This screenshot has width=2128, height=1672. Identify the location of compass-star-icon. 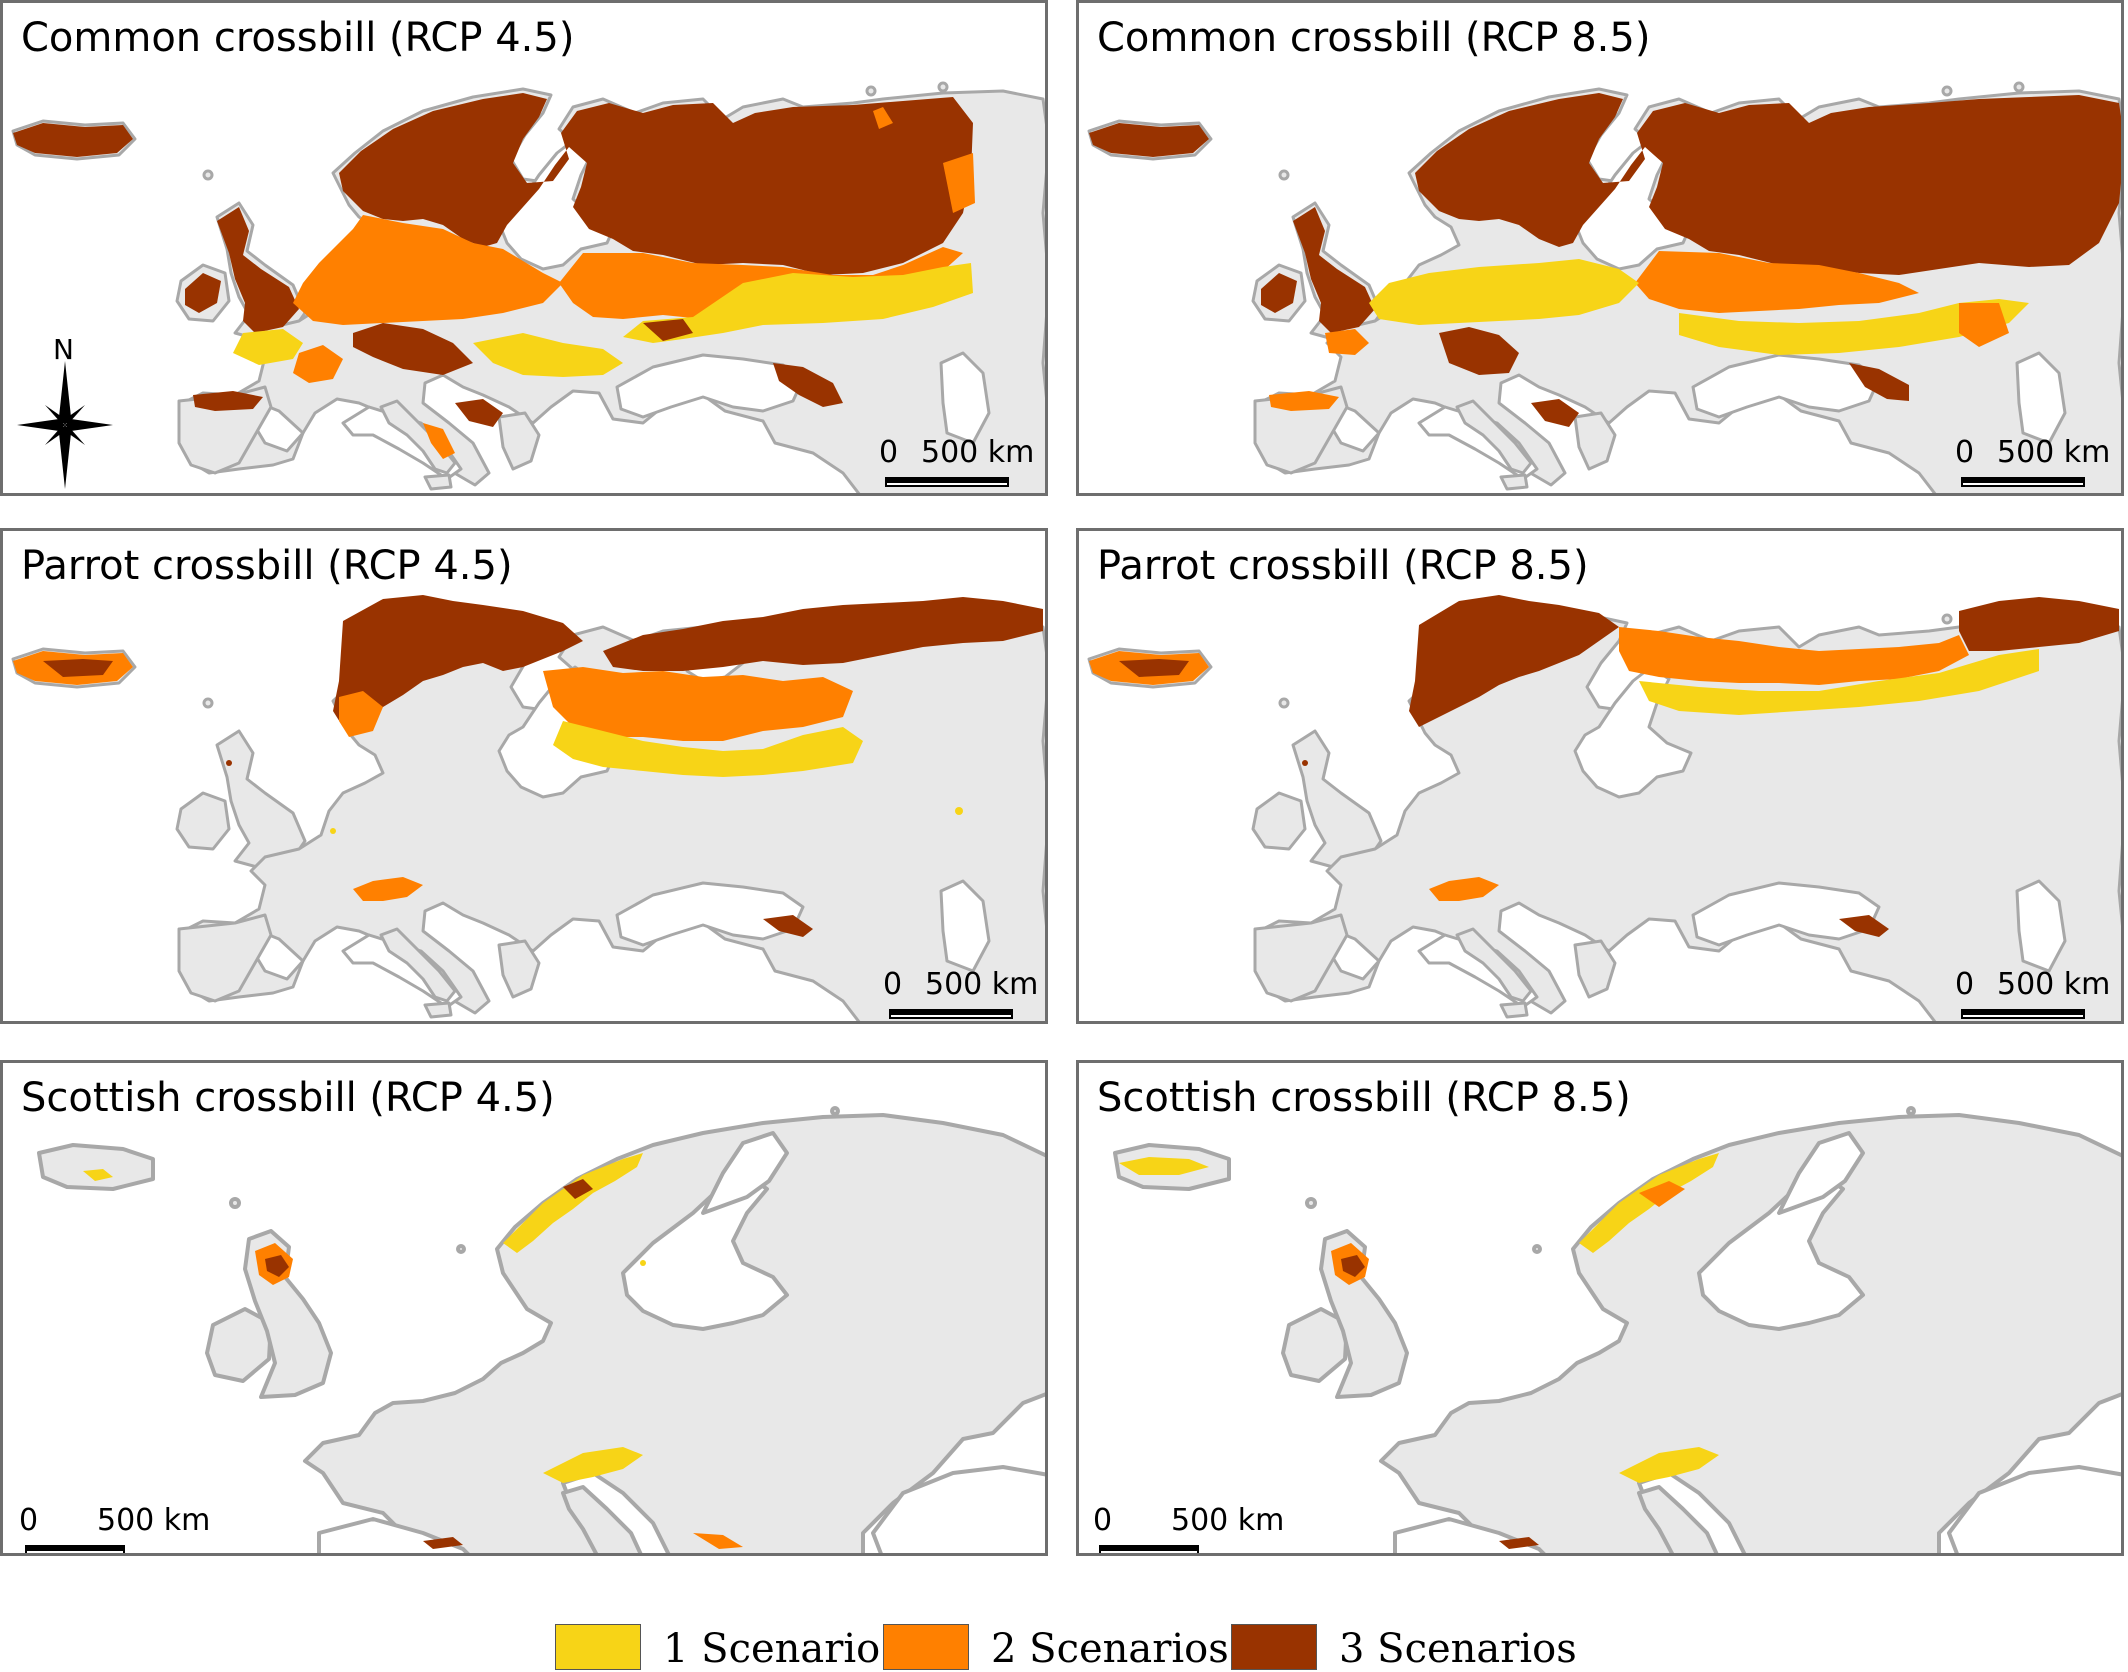
(65, 425).